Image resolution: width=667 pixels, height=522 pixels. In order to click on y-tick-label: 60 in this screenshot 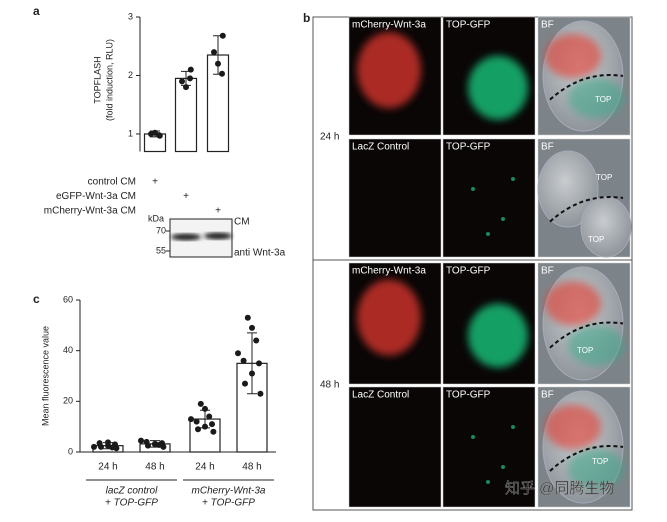, I will do `click(68, 299)`.